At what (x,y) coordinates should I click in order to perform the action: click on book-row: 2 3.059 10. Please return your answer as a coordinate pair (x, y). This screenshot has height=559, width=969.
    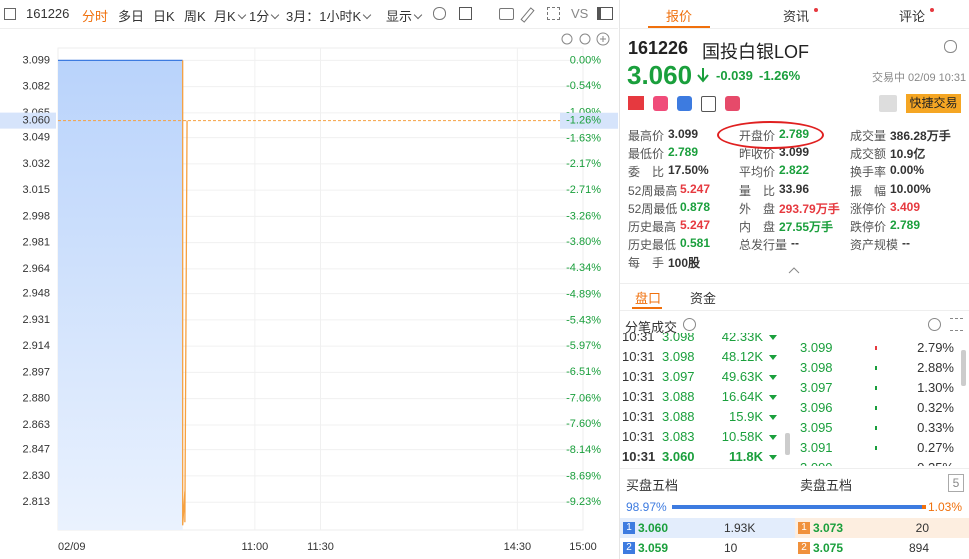
    Looking at the image, I should click on (707, 548).